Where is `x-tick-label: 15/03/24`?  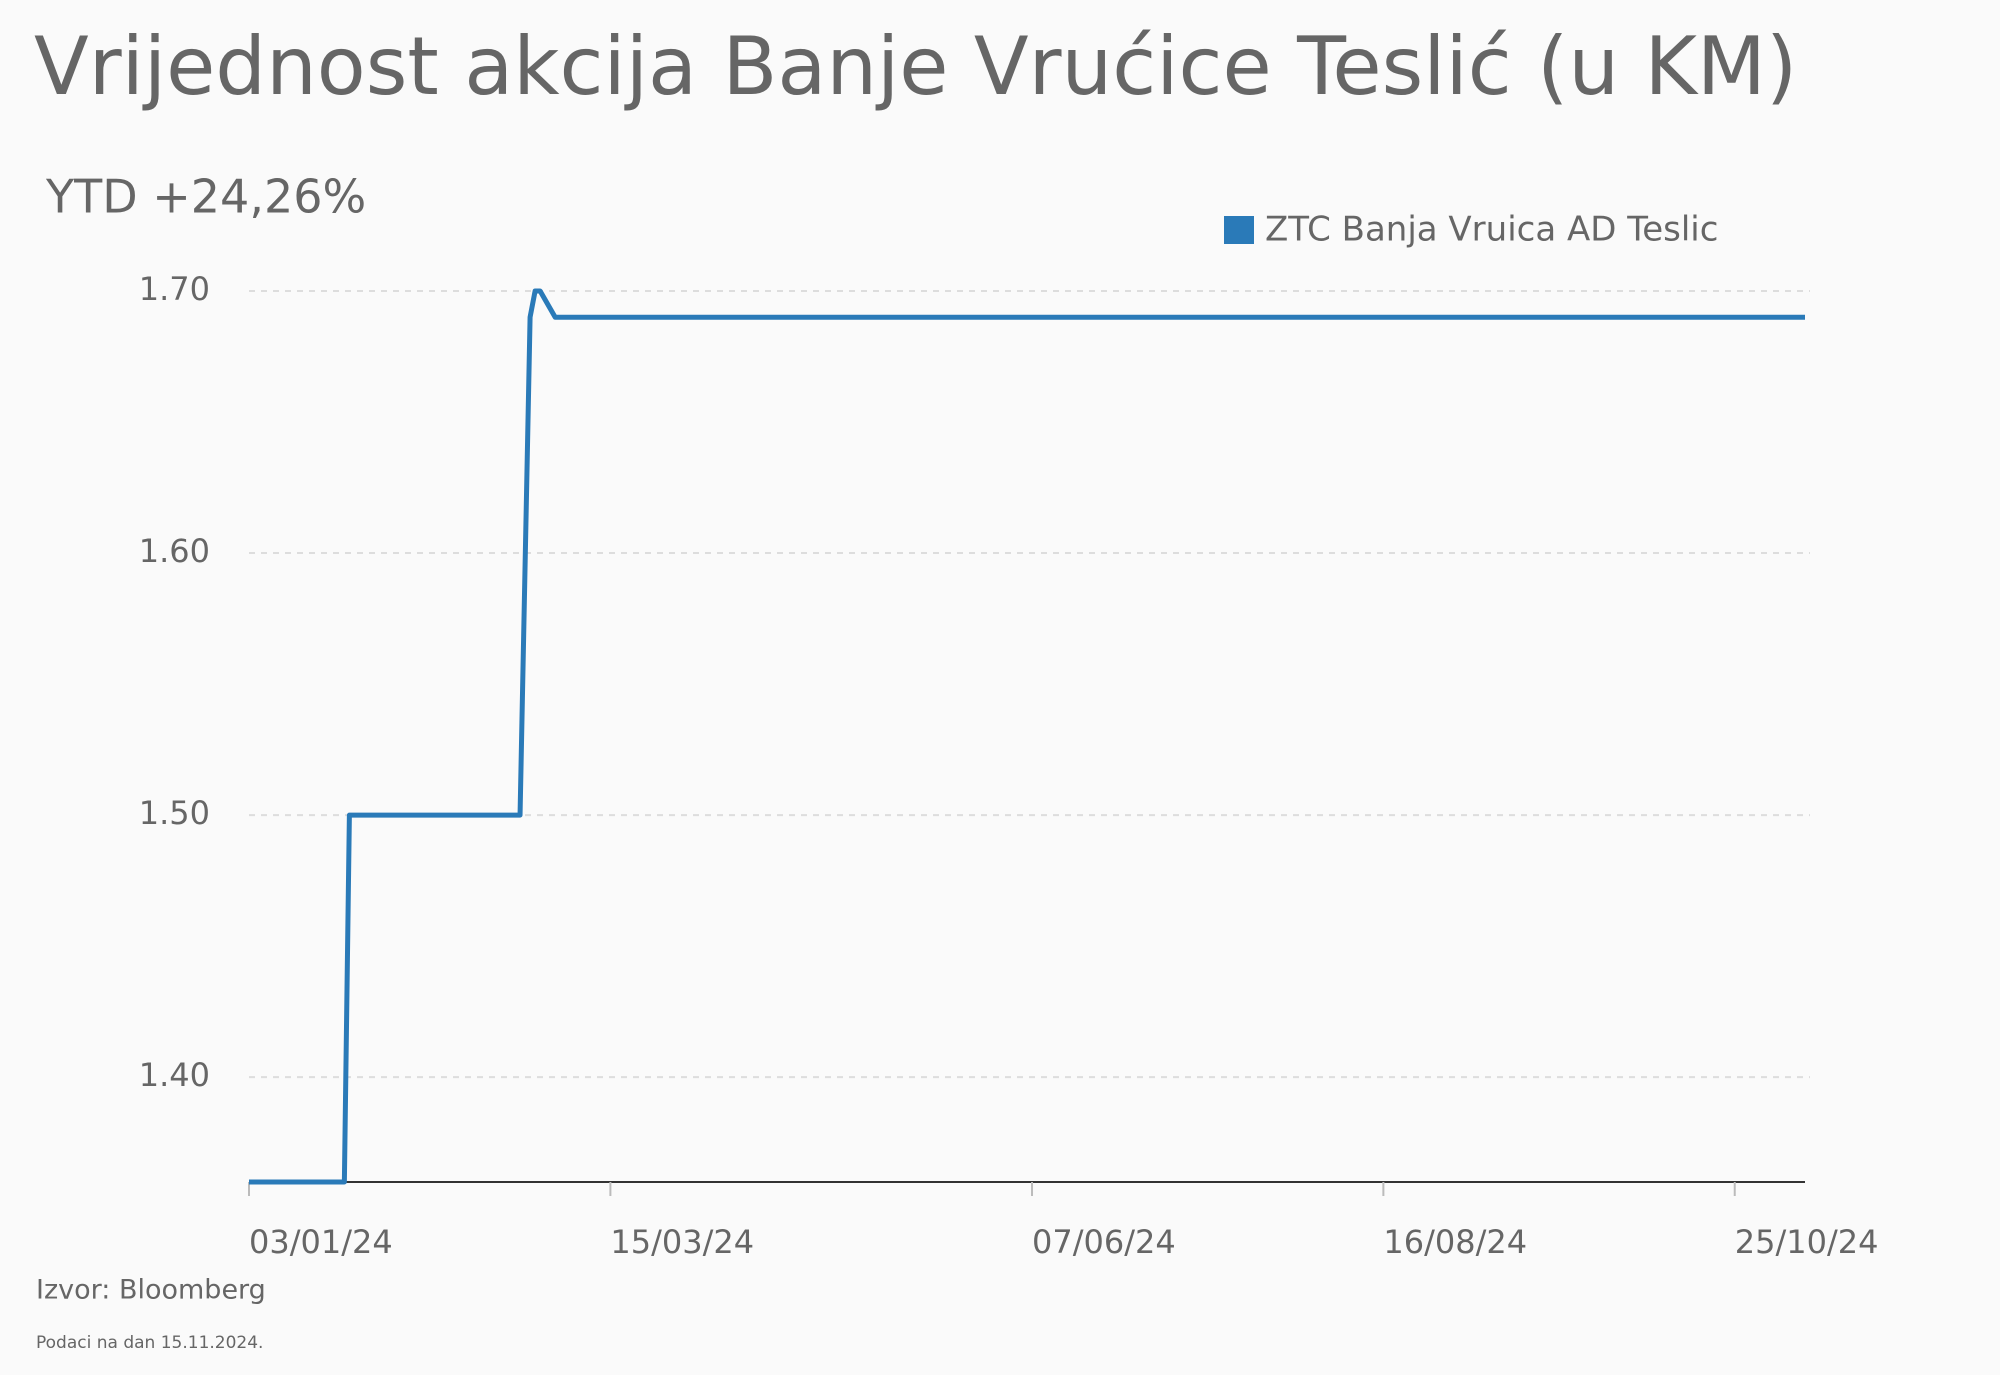
x-tick-label: 15/03/24 is located at coordinates (682, 1242).